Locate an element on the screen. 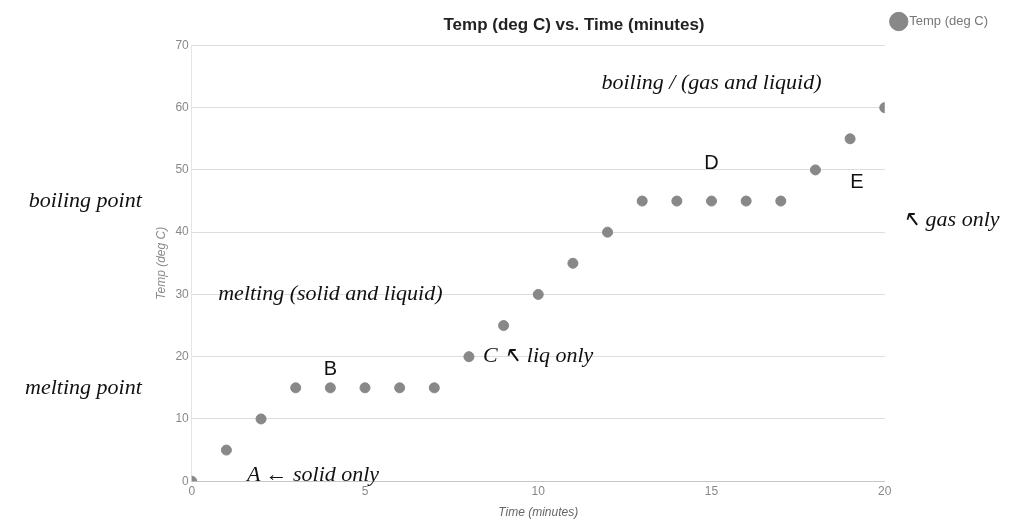  annotation: A ← solid only is located at coordinates (312, 473).